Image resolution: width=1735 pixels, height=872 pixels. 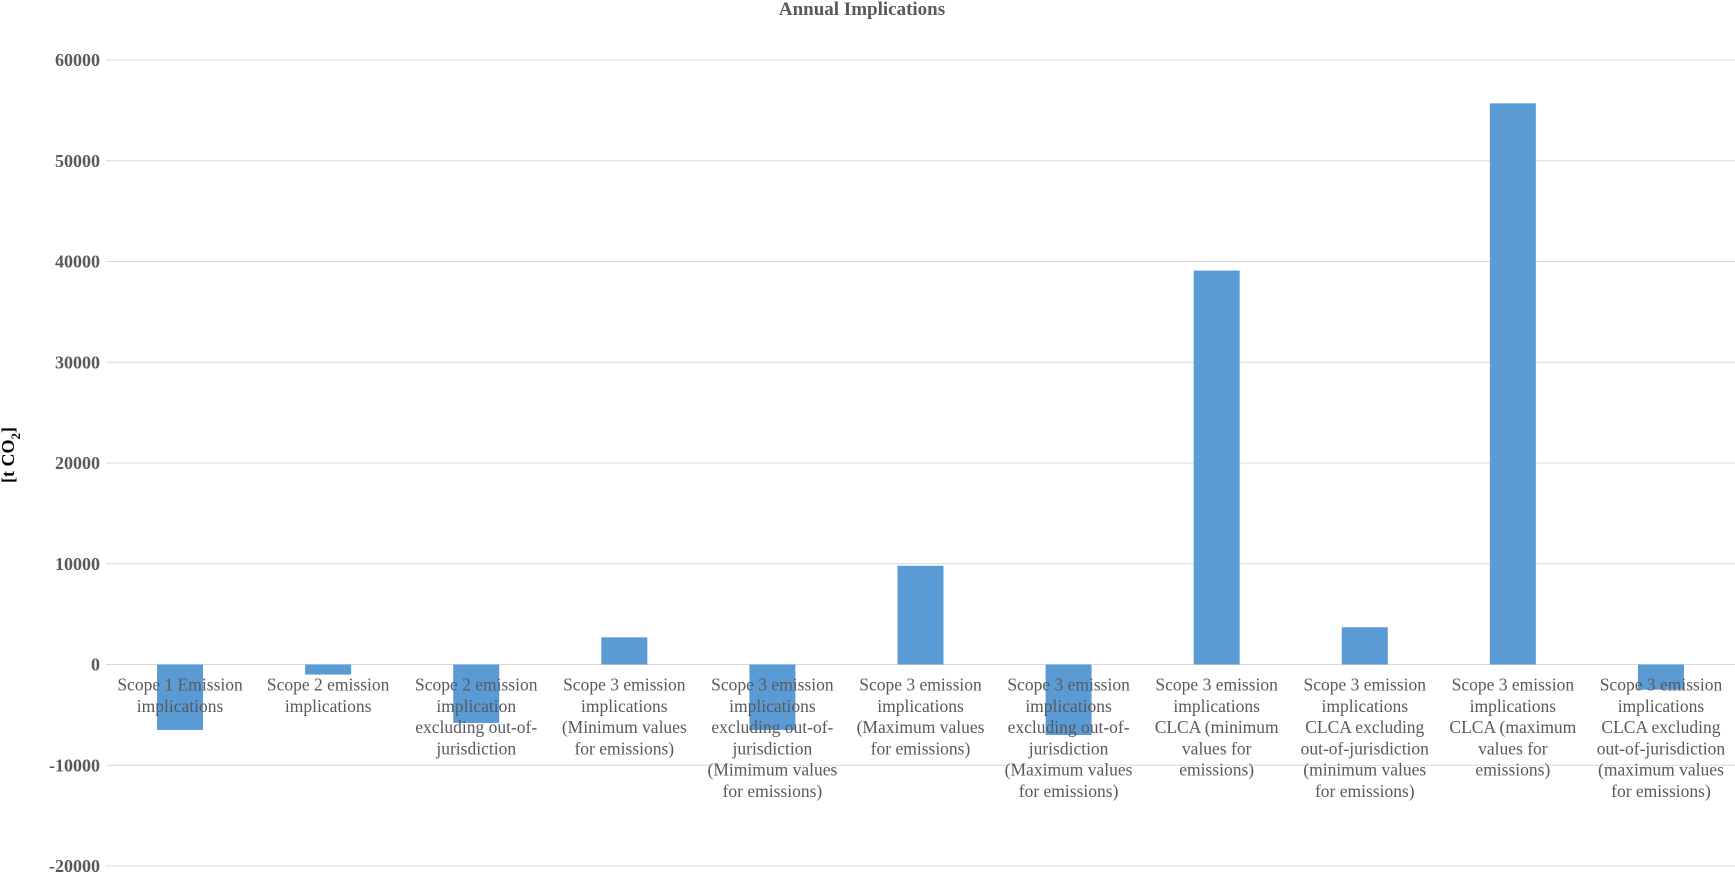 I want to click on y-tick-label: 30000, so click(x=77, y=362).